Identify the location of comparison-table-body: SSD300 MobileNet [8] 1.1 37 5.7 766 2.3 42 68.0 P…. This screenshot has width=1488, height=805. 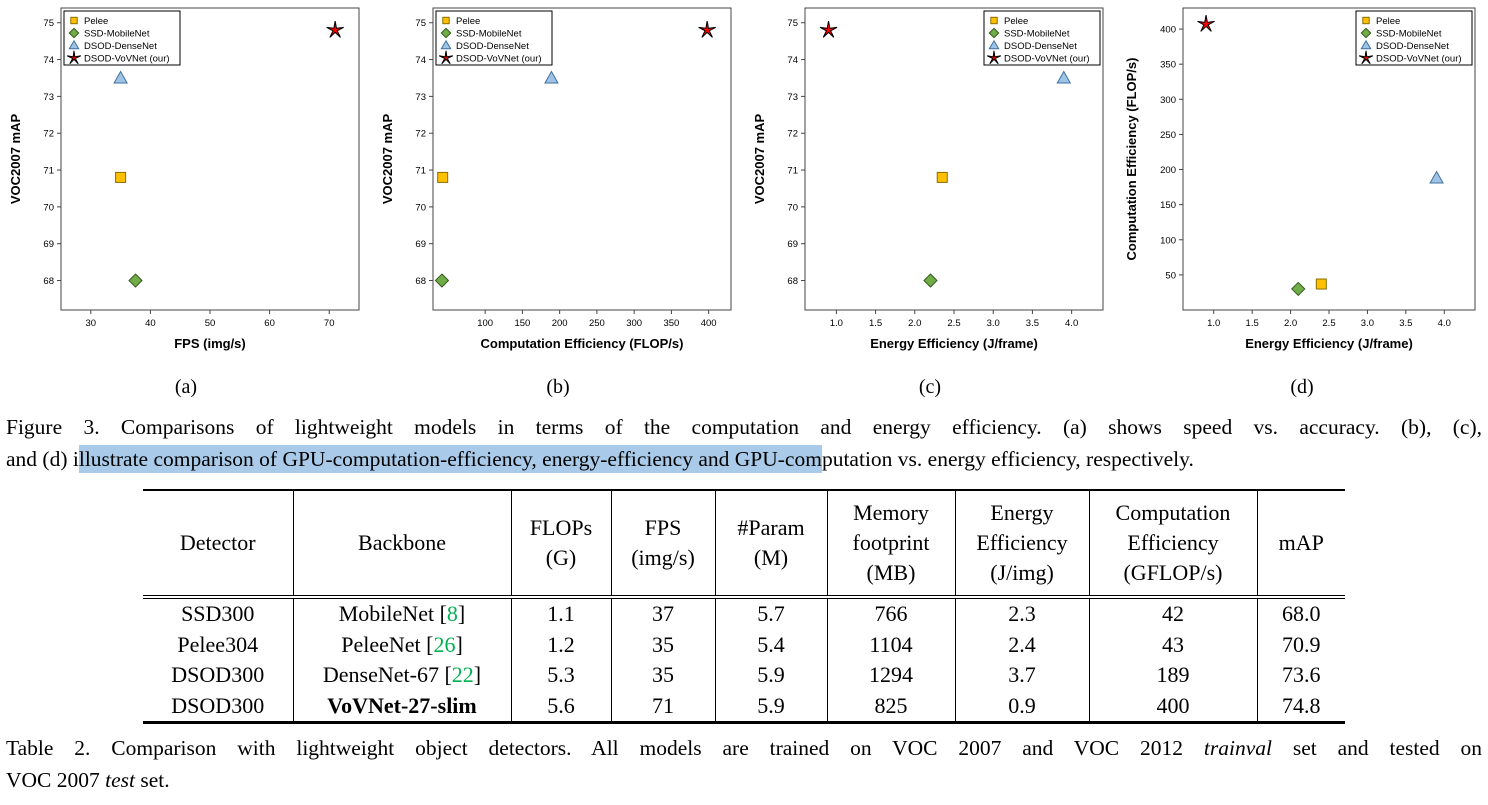
(744, 660).